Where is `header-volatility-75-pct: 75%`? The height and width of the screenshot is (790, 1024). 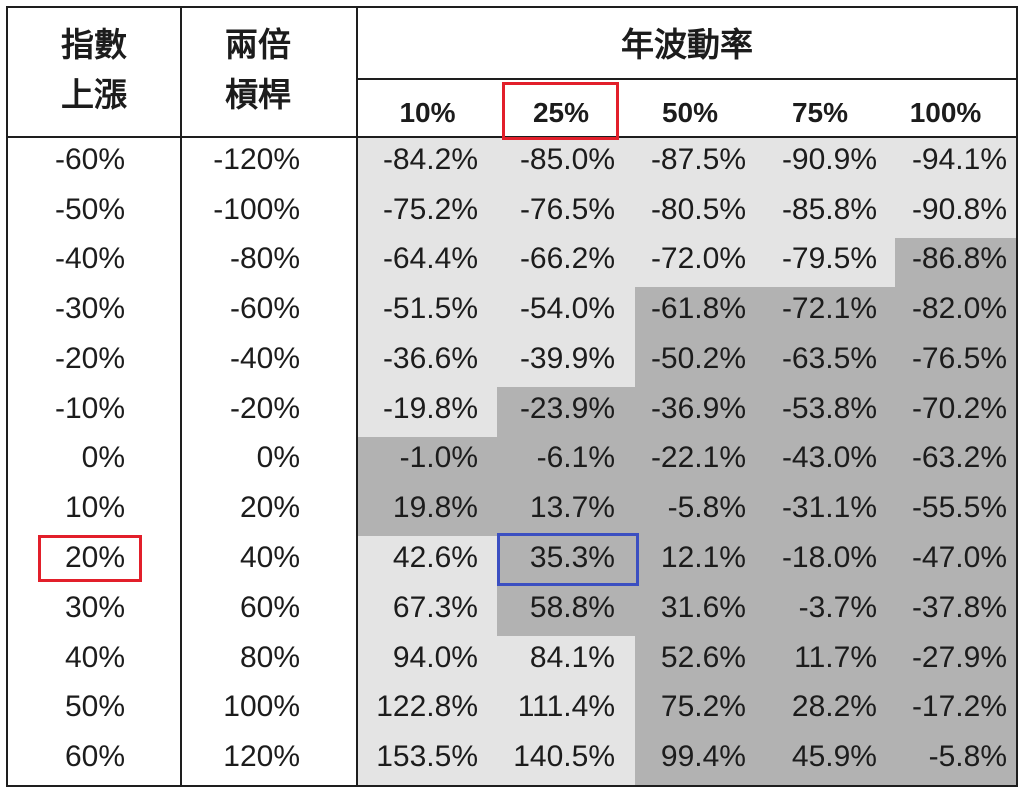 header-volatility-75-pct: 75% is located at coordinates (830, 109).